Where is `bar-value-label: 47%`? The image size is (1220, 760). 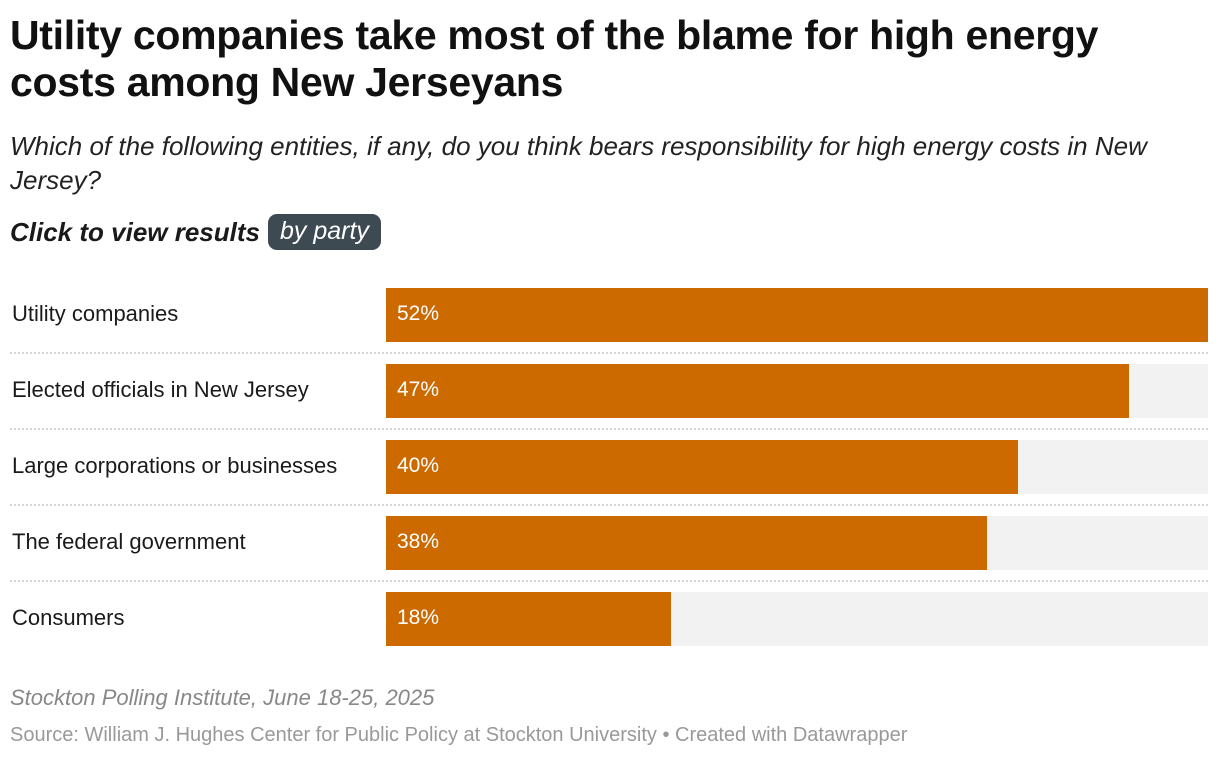
bar-value-label: 47% is located at coordinates (418, 389).